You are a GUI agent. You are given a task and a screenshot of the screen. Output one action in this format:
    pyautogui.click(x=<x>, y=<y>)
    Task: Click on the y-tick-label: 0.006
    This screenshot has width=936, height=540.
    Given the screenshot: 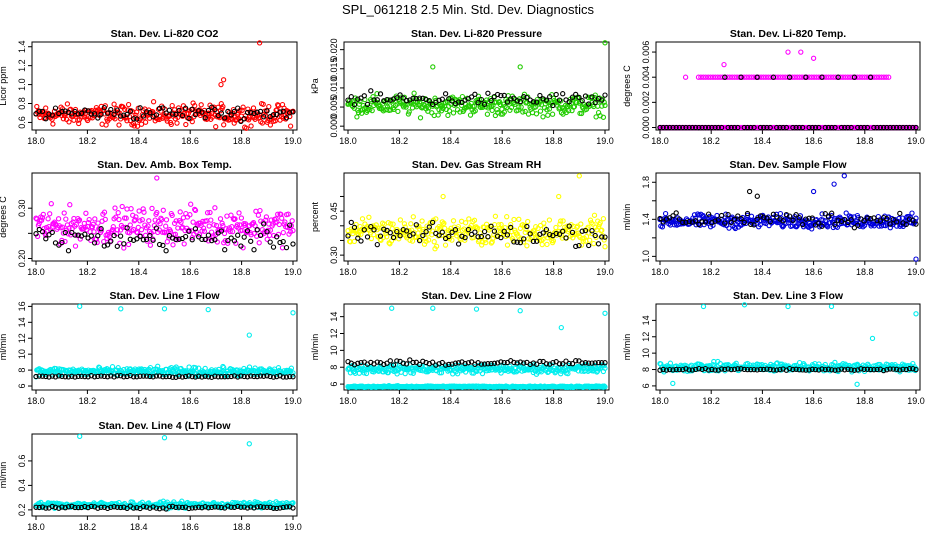 What is the action you would take?
    pyautogui.click(x=646, y=52)
    